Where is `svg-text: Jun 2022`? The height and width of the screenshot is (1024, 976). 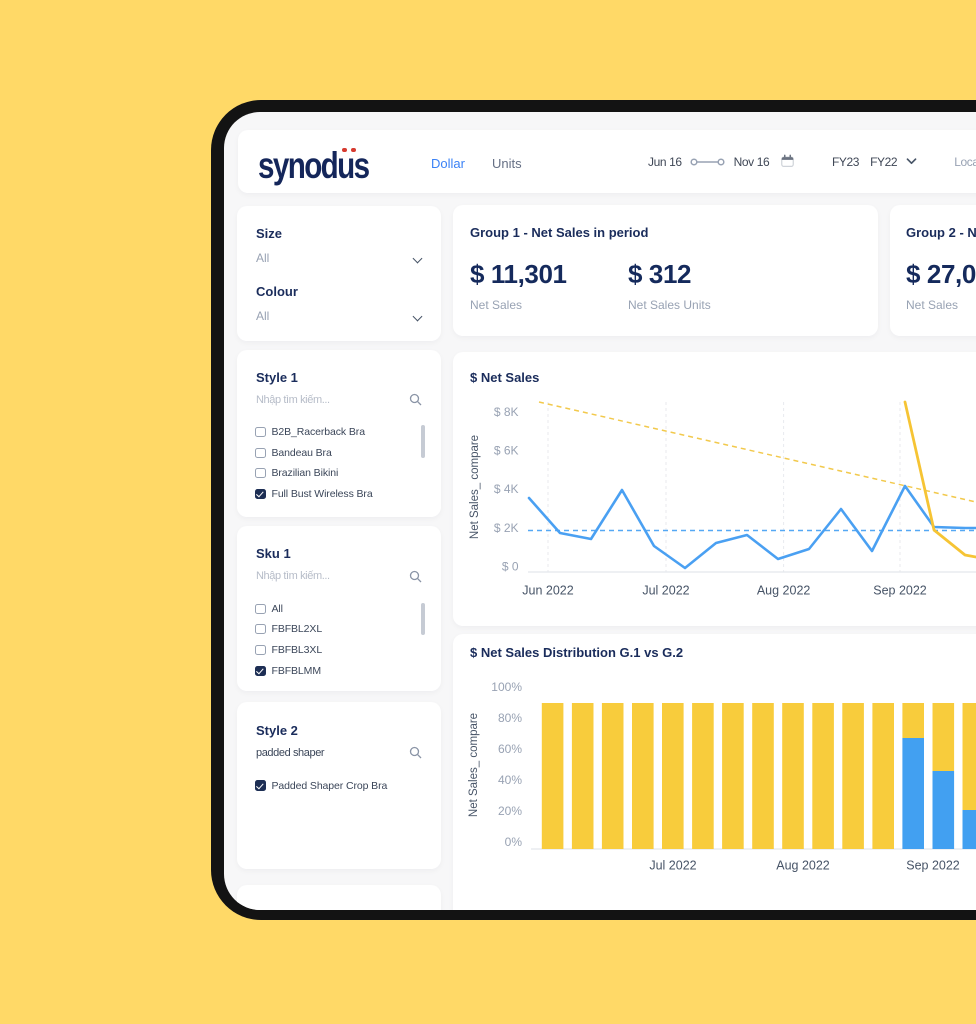
svg-text: Jun 2022 is located at coordinates (547, 591).